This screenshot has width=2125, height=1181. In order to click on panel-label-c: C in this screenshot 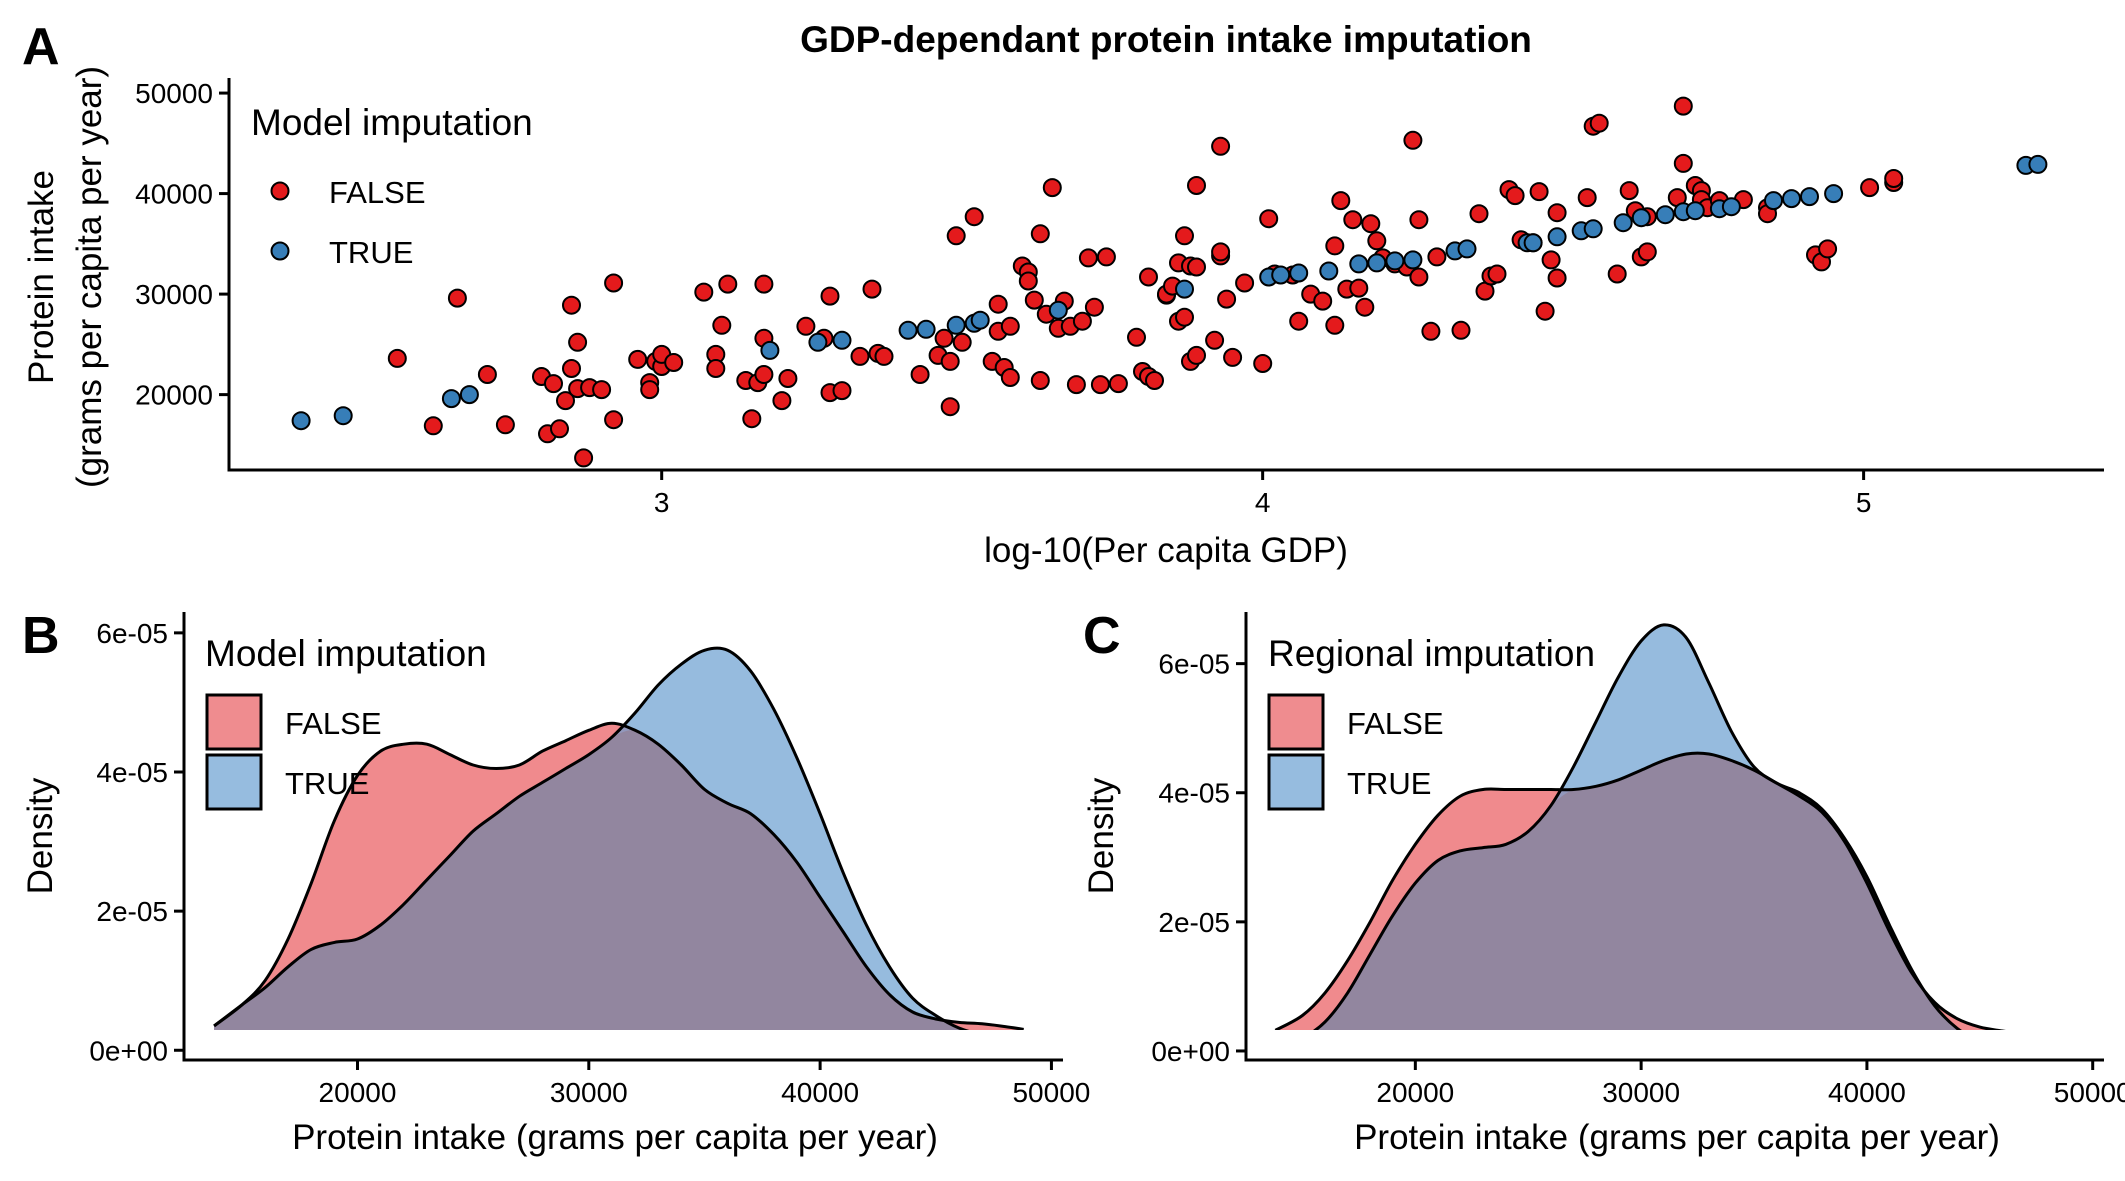, I will do `click(1102, 636)`.